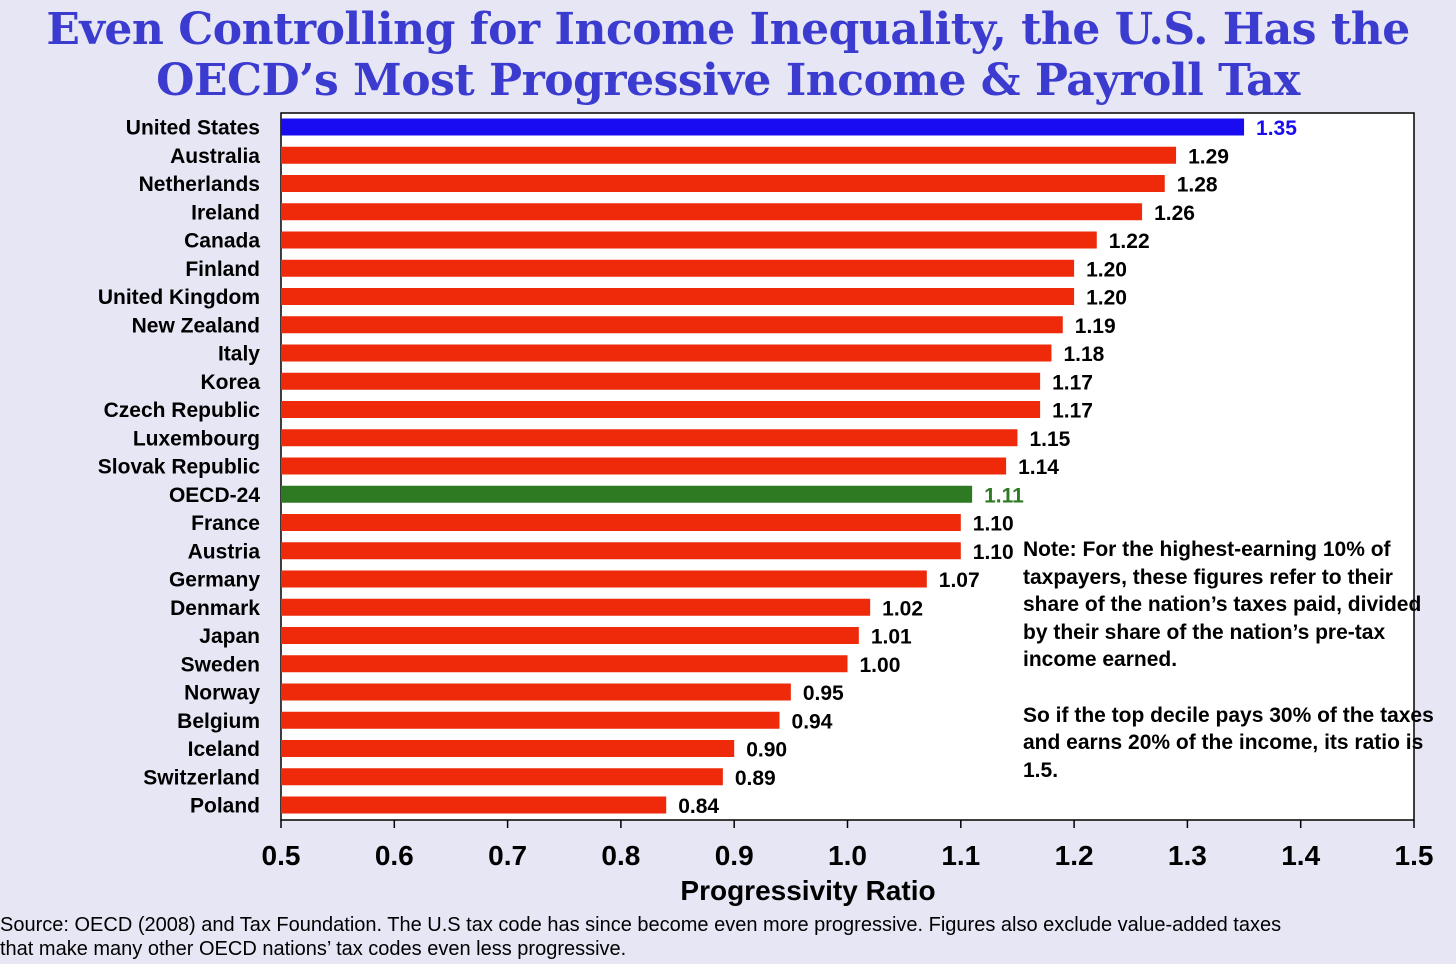 The image size is (1456, 964). Describe the element at coordinates (193, 128) in the screenshot. I see `category-label: United States` at that location.